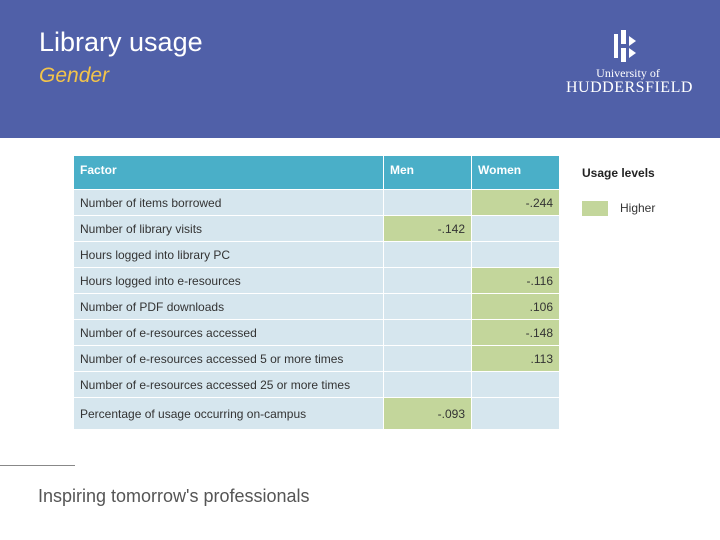 The width and height of the screenshot is (720, 540). I want to click on university-crest-icon, so click(625, 46).